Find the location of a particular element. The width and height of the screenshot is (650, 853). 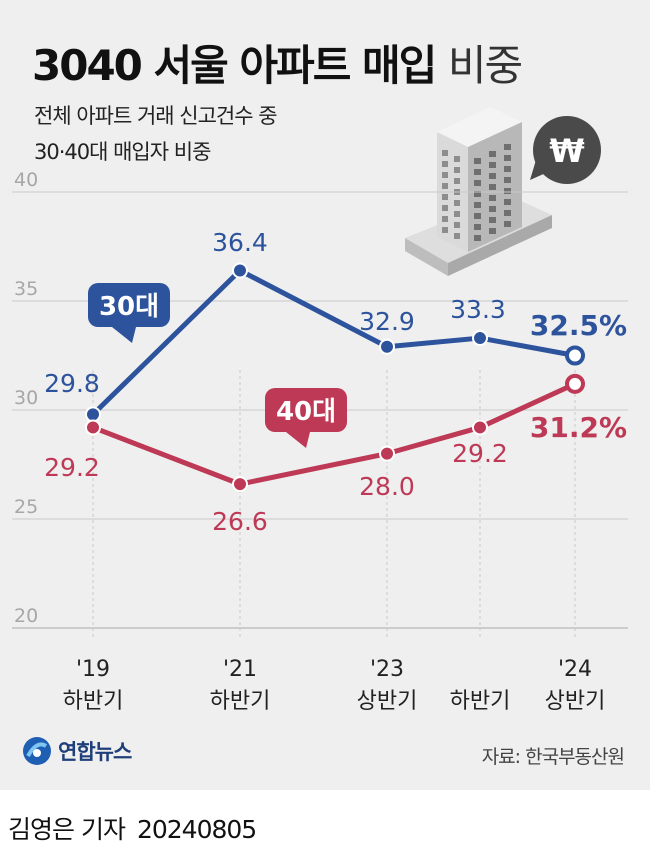

x-tick-label: '23 is located at coordinates (387, 669).